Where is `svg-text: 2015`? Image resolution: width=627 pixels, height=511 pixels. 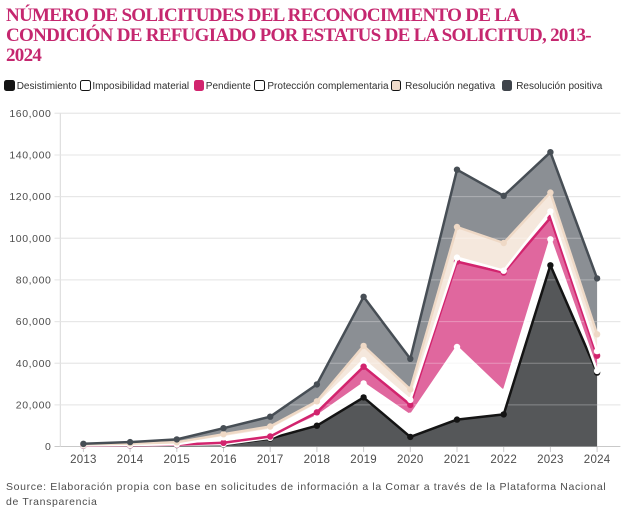 svg-text: 2015 is located at coordinates (177, 460).